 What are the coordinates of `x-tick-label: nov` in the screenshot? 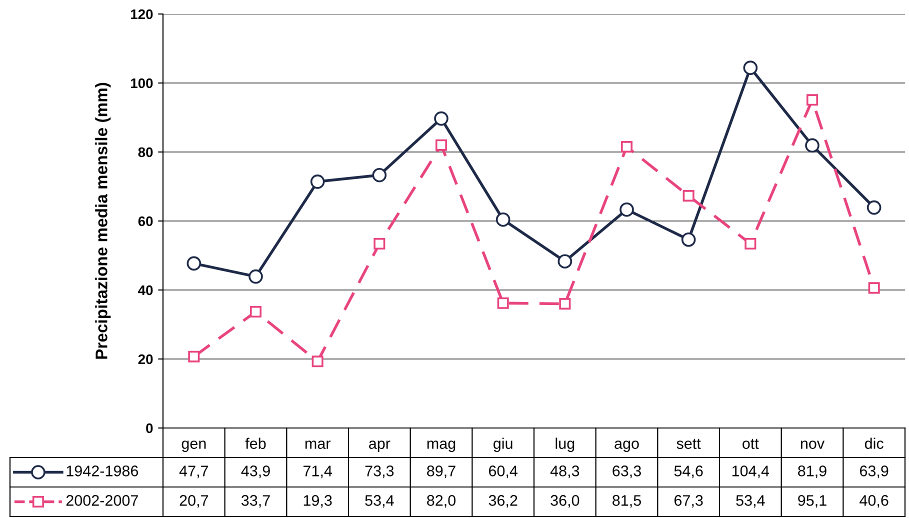 It's located at (812, 444).